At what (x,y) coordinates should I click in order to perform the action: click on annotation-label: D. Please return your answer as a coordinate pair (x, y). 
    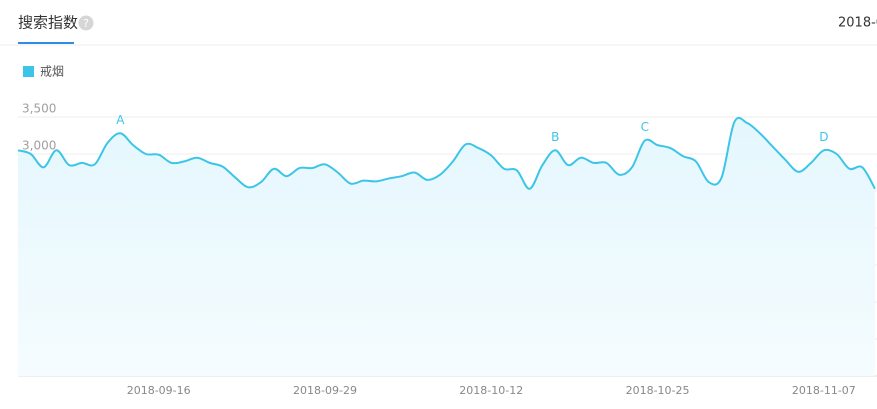
    Looking at the image, I should click on (823, 137).